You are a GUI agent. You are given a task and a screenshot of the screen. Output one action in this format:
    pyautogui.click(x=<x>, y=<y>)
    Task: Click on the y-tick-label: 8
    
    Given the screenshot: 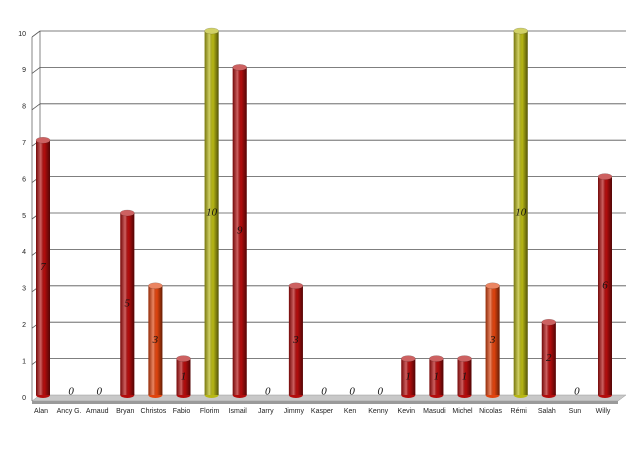 What is the action you would take?
    pyautogui.click(x=24, y=107)
    